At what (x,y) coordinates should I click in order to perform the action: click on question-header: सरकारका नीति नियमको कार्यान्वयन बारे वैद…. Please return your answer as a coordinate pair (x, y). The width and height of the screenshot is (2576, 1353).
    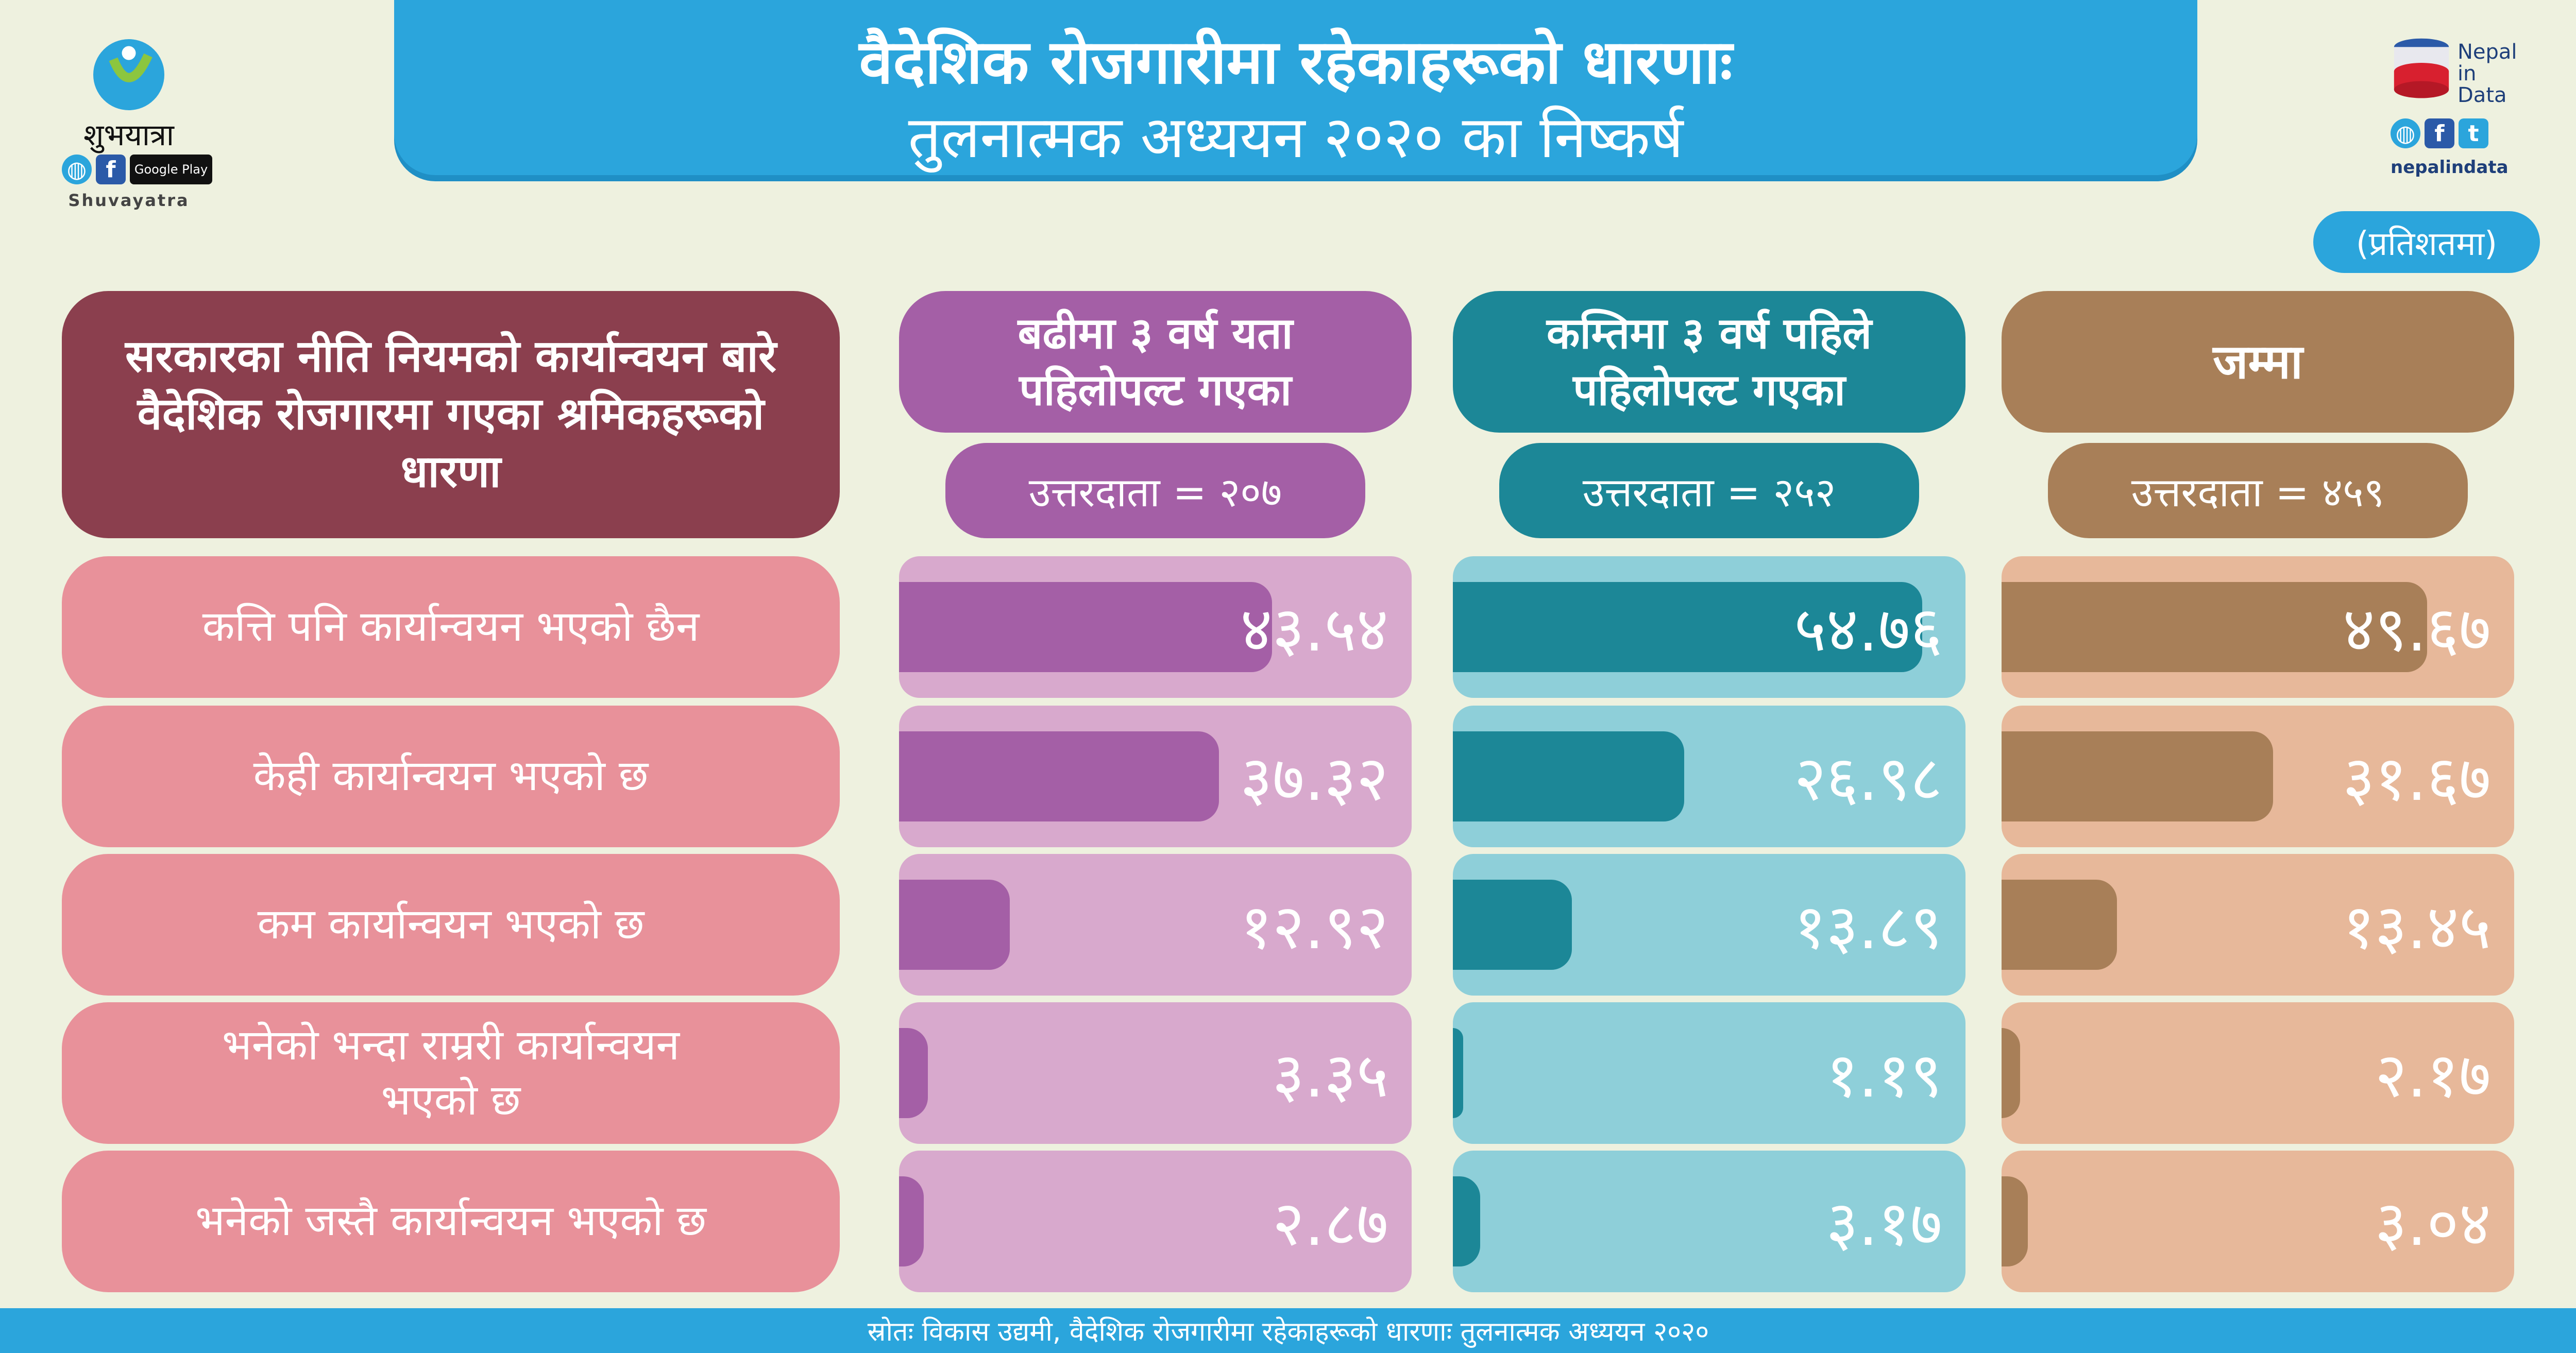
    Looking at the image, I should click on (451, 415).